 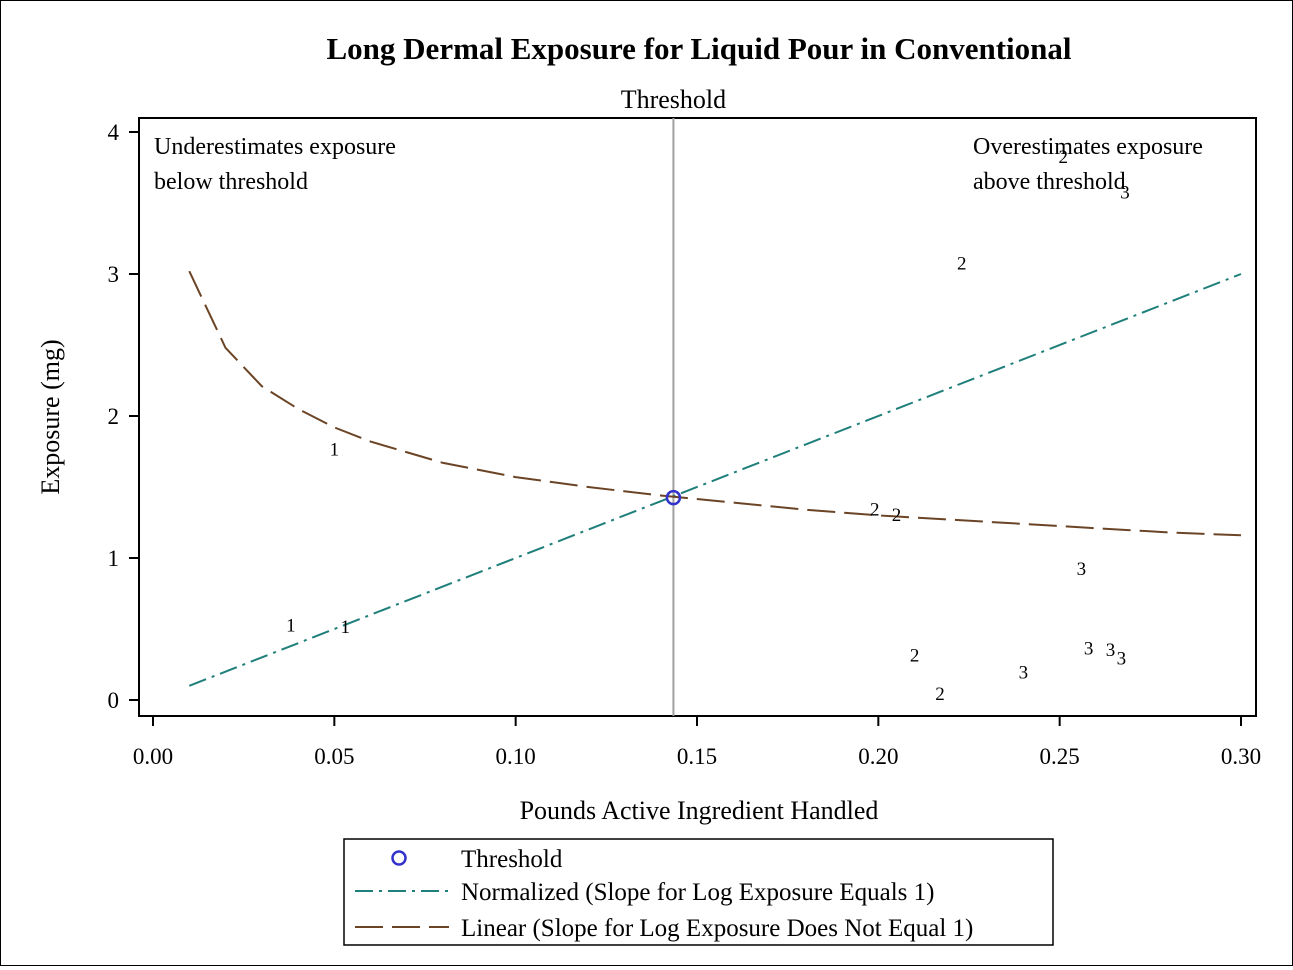 What do you see at coordinates (275, 147) in the screenshot?
I see `annotation-left-line1: Underestimates exposure` at bounding box center [275, 147].